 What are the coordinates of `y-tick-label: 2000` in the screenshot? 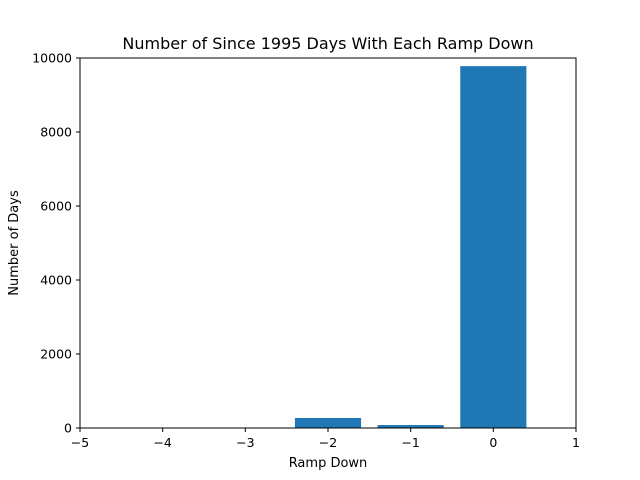 It's located at (56, 354).